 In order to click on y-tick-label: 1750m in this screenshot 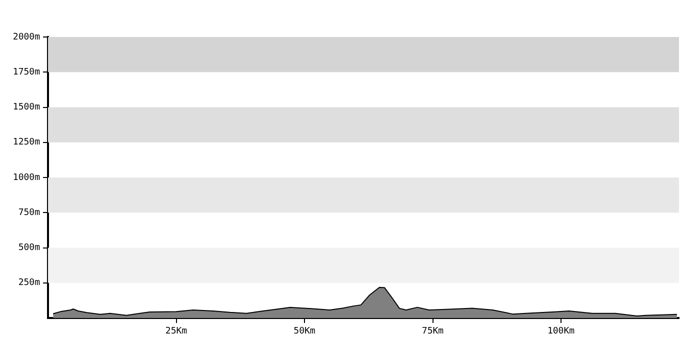, I will do `click(26, 72)`.